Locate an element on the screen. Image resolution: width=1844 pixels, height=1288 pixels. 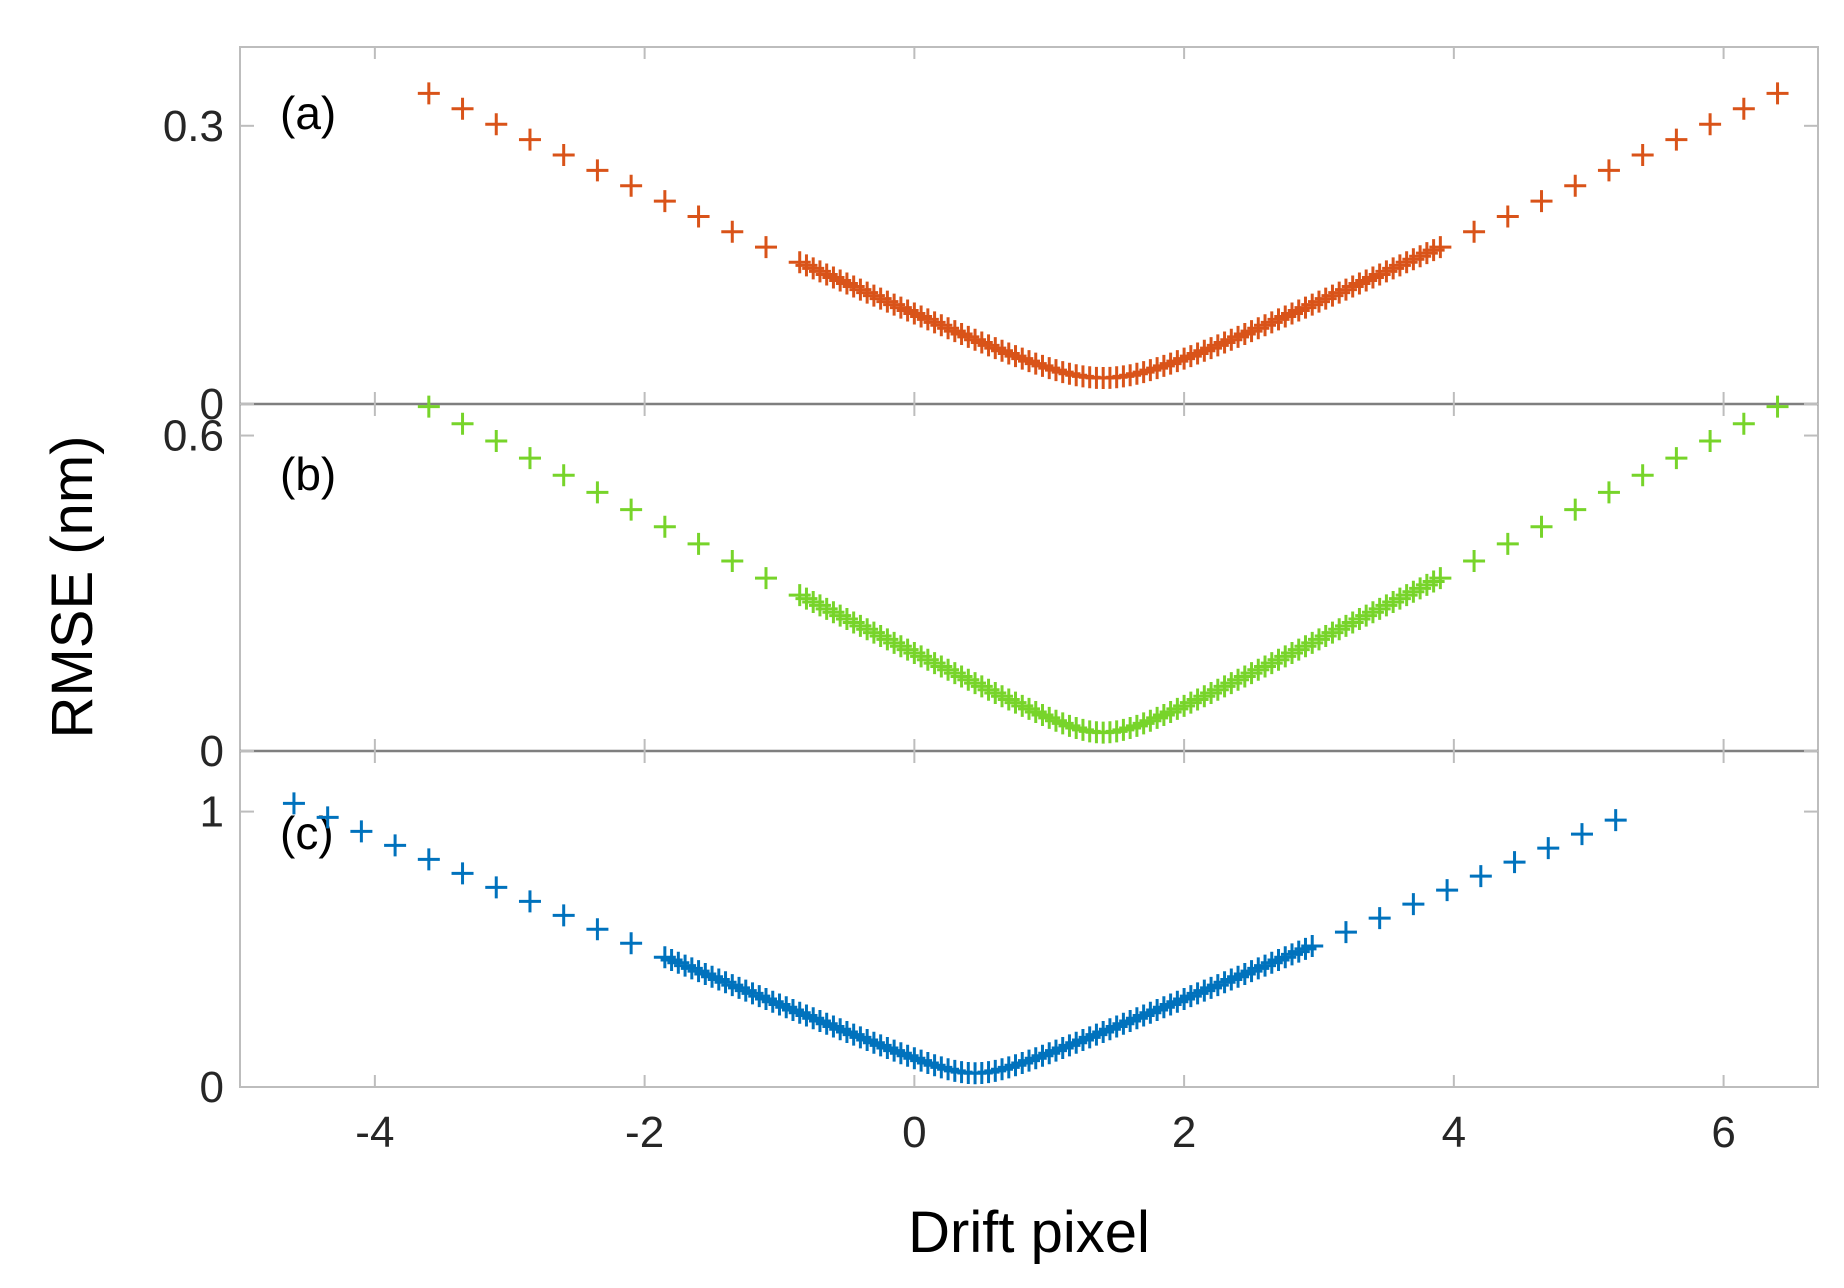
x-tick-label: -2 is located at coordinates (644, 1132).